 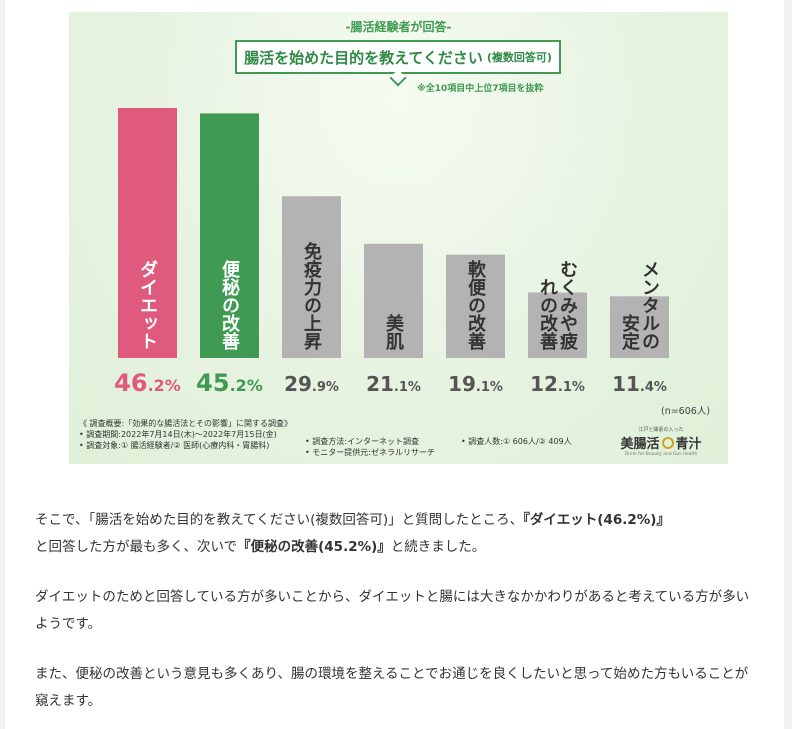 What do you see at coordinates (661, 454) in the screenshot?
I see `logo-english: Drink for Beauty and Gut Health` at bounding box center [661, 454].